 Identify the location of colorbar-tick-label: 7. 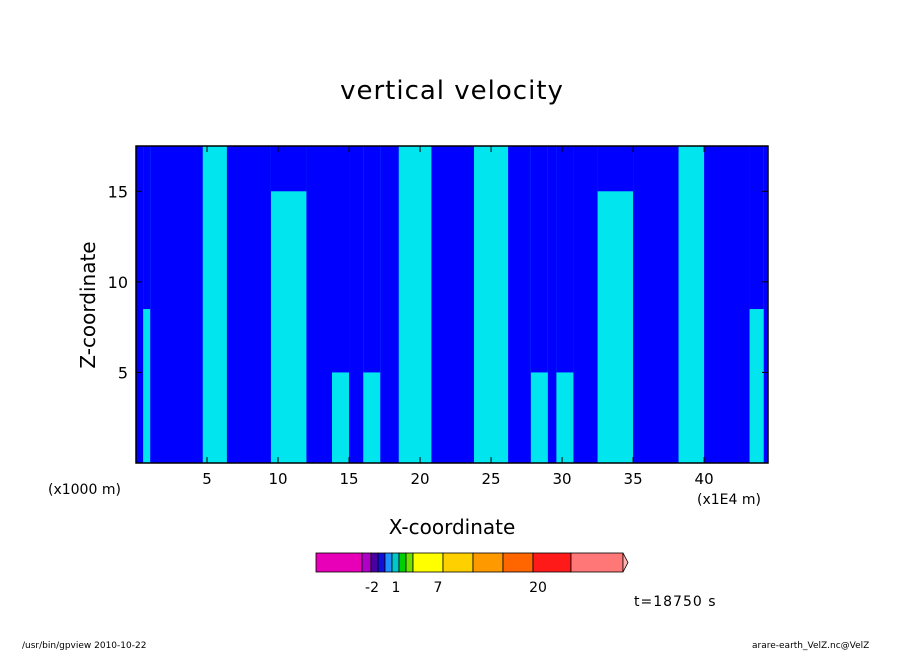
(438, 588).